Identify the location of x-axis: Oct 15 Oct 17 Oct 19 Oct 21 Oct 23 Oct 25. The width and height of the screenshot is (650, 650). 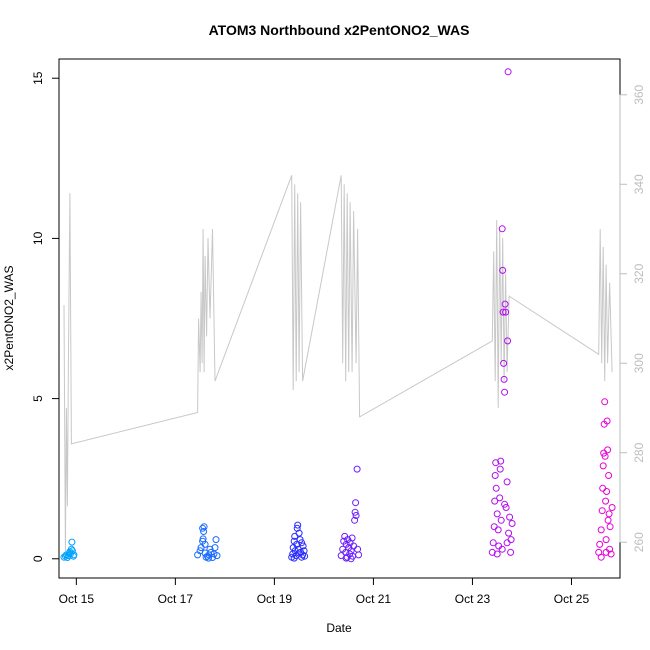
(324, 591).